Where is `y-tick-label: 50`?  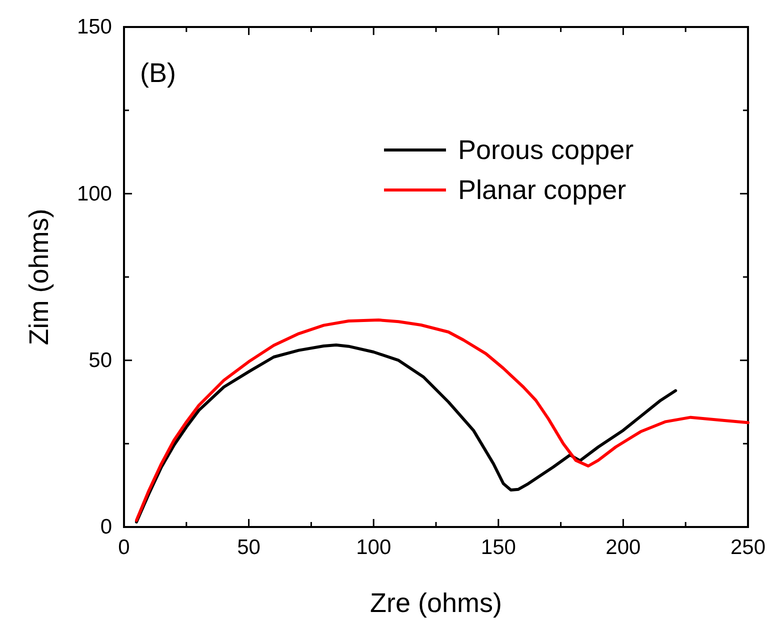
y-tick-label: 50 is located at coordinates (100, 360).